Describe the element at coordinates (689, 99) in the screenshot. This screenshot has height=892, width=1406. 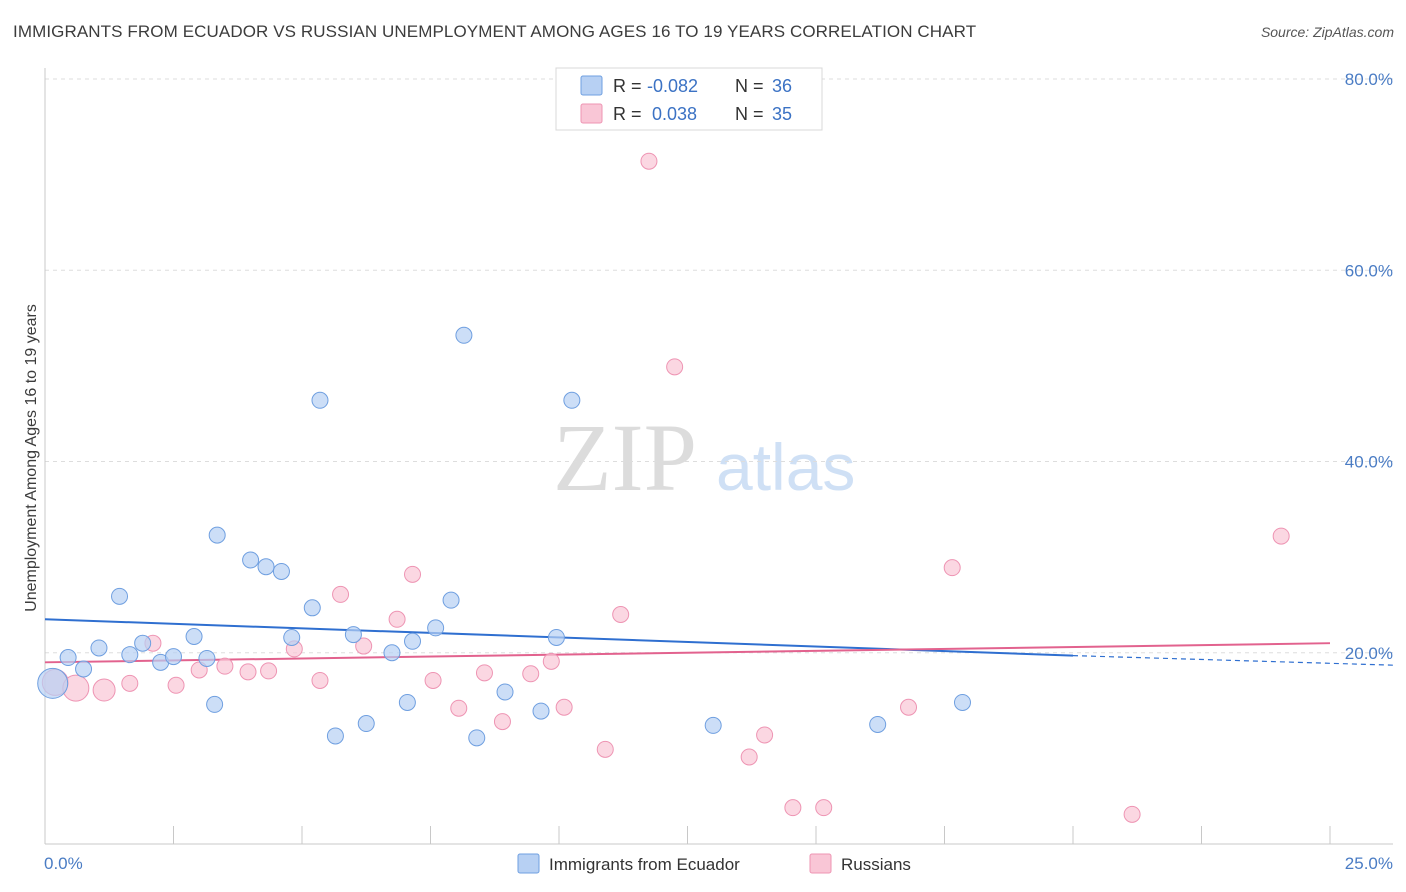
I see `legend-box: R = -0.082 N = 36 R = 0.038 N = 35` at that location.